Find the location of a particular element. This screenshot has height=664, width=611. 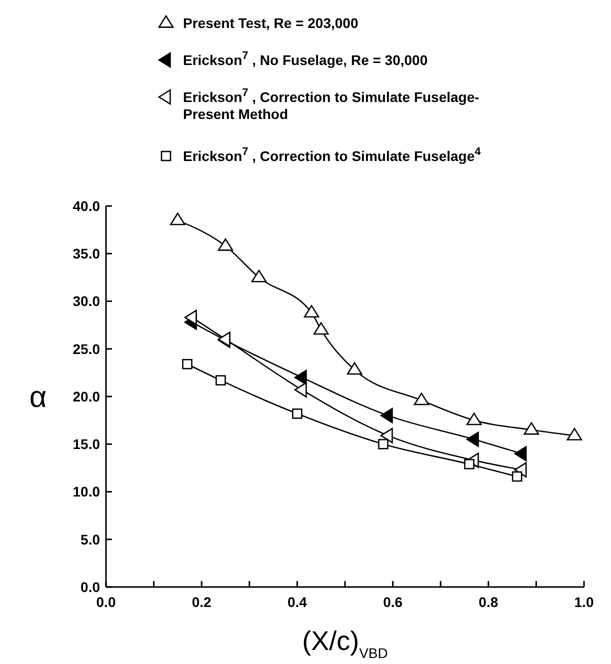

legend-label: Erickson$^{7}$ , Correction to Simulate Fuselage$^{4}$ is located at coordinates (332, 155).